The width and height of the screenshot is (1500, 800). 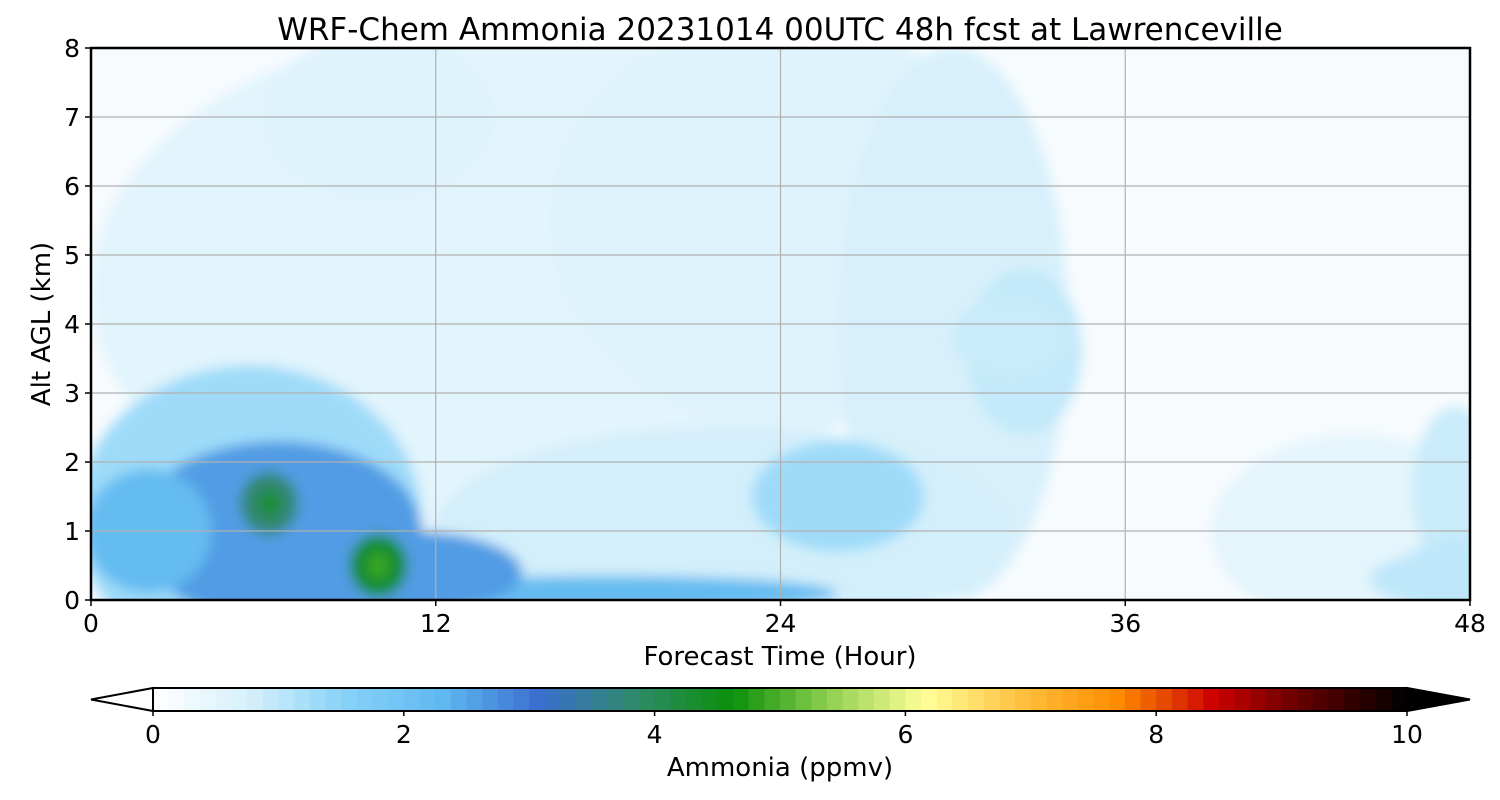 I want to click on colorbar-tick-label: 6, so click(x=905, y=734).